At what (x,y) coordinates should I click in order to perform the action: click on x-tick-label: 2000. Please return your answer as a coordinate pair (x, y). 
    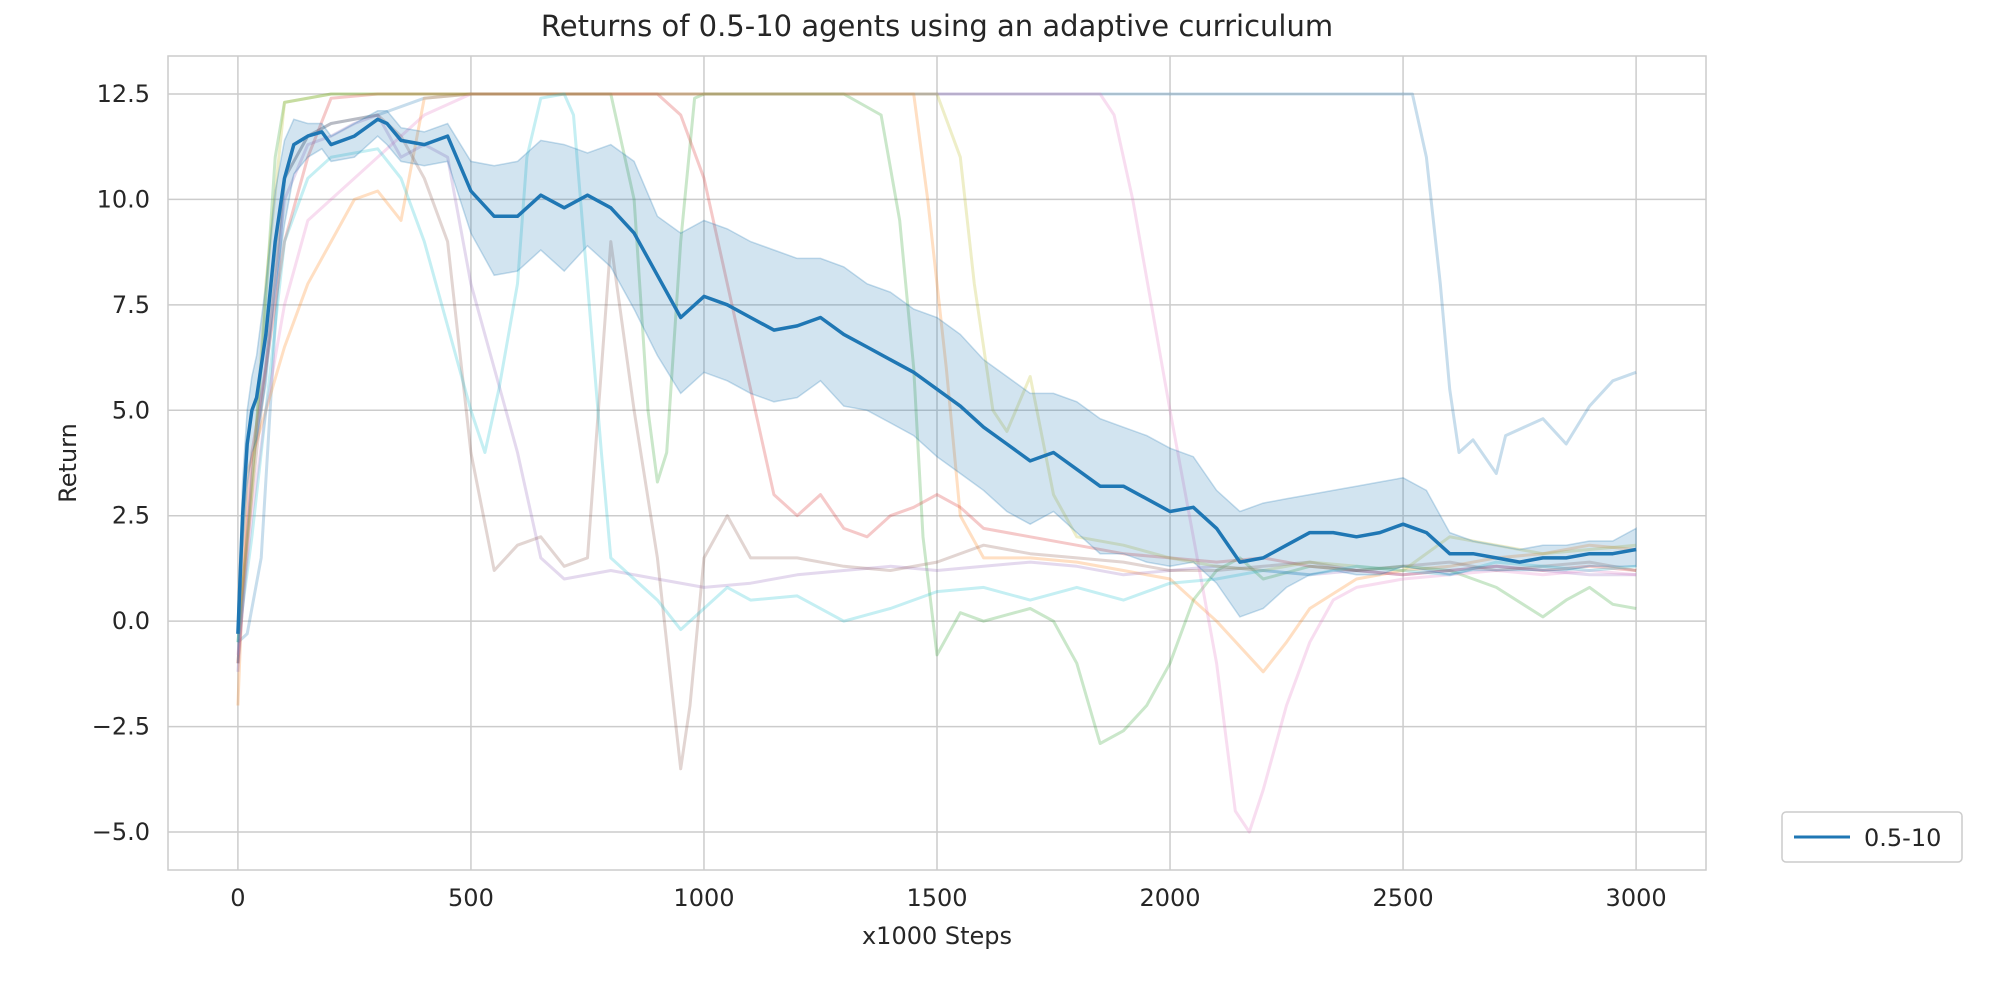
    Looking at the image, I should click on (1169, 898).